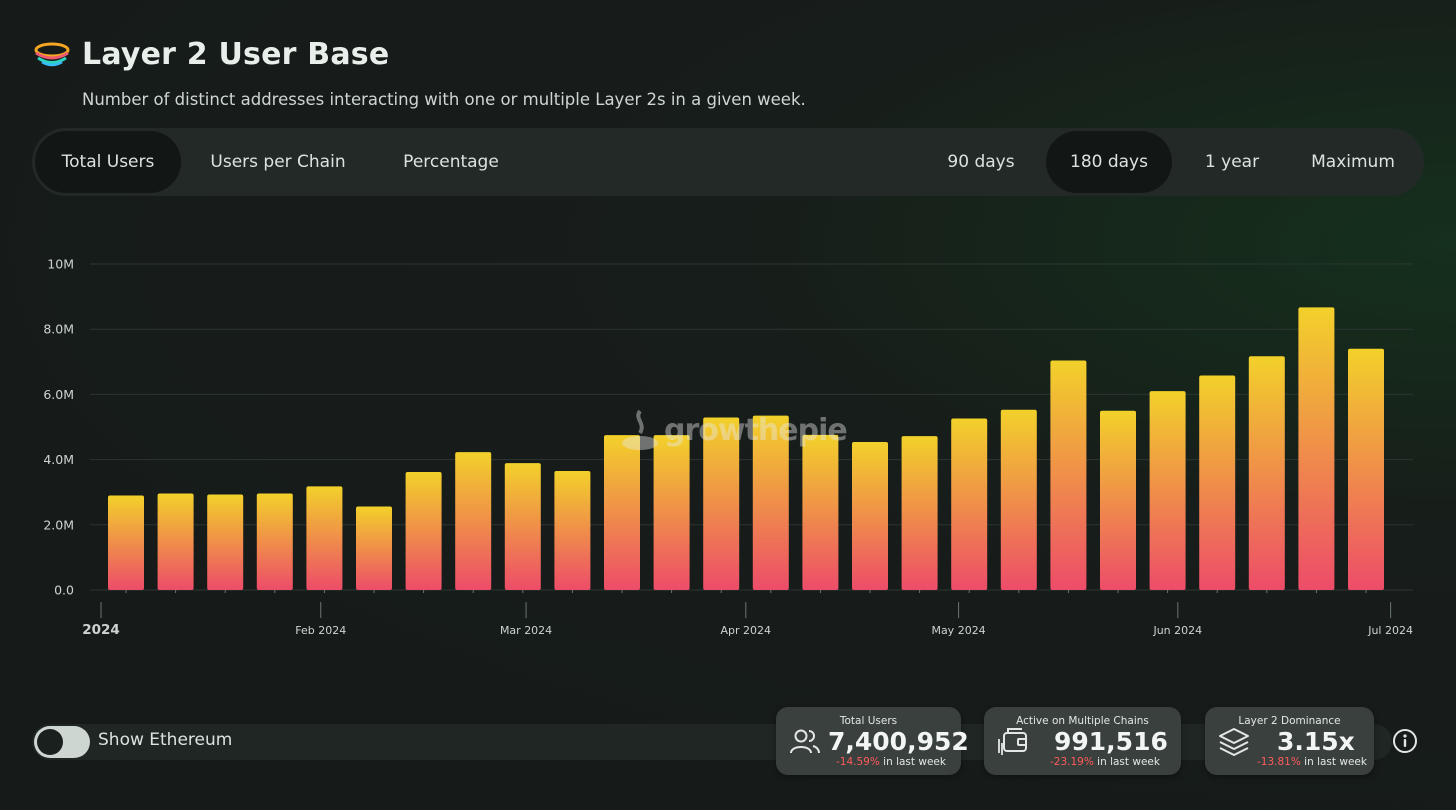 The image size is (1456, 810). Describe the element at coordinates (1390, 630) in the screenshot. I see `x-tick-label: Jul 2024` at that location.